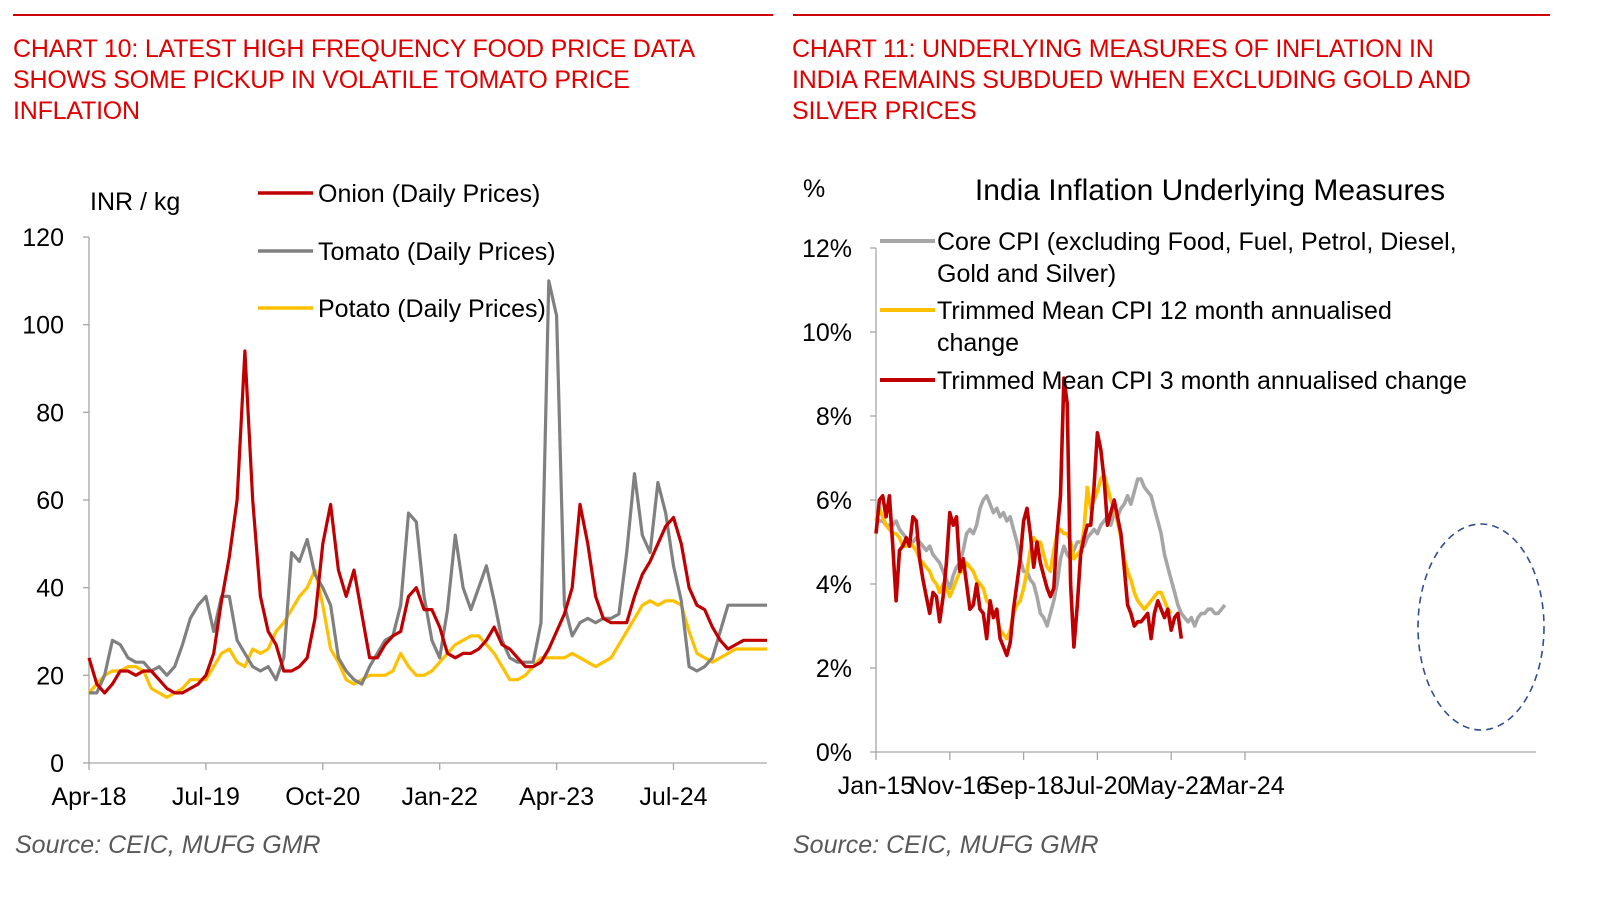 This screenshot has height=899, width=1620. Describe the element at coordinates (950, 786) in the screenshot. I see `x-tick-label: Nov-16` at that location.